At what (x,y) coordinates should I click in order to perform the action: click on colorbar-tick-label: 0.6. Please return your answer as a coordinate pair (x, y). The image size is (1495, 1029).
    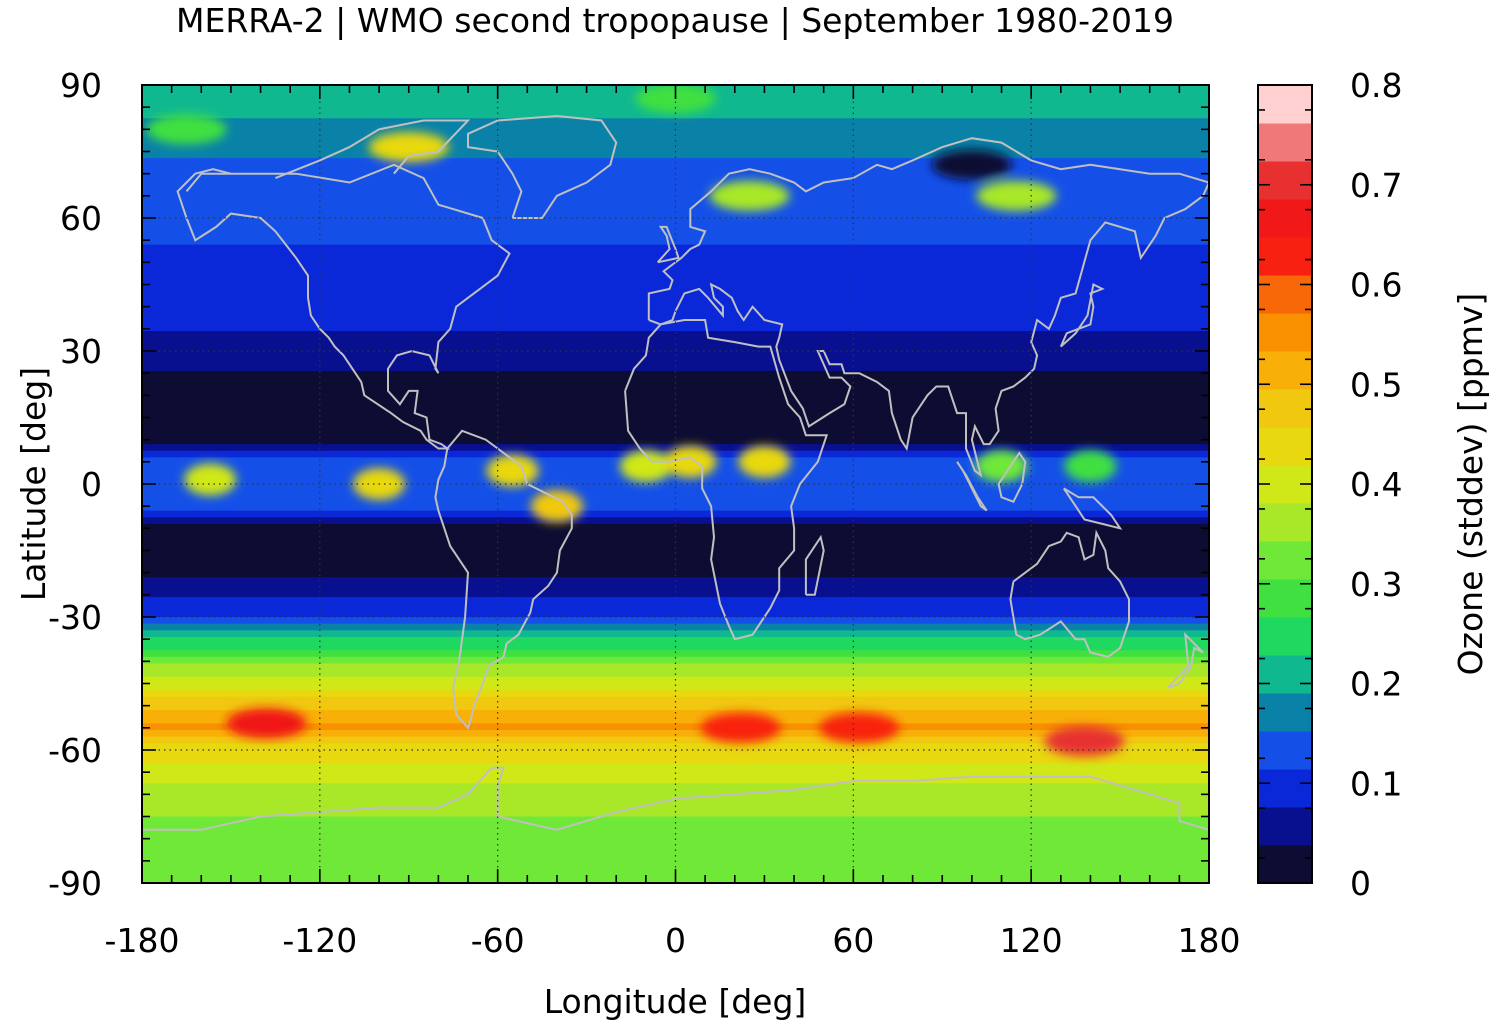
    Looking at the image, I should click on (1376, 285).